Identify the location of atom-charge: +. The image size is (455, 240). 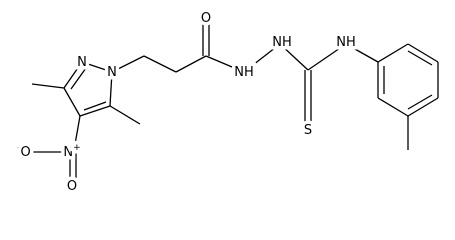
(77, 148).